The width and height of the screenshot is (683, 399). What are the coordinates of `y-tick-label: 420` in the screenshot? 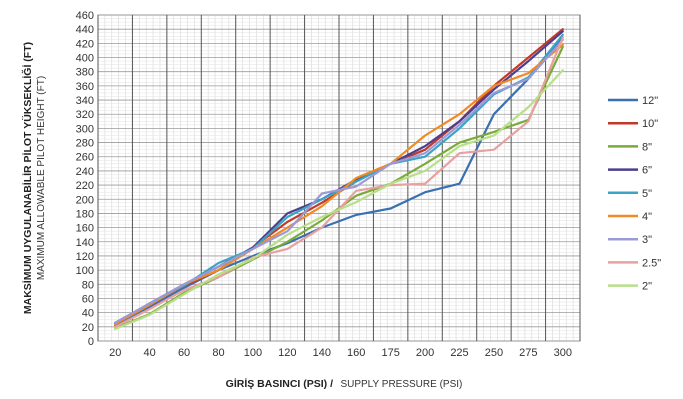 It's located at (85, 44).